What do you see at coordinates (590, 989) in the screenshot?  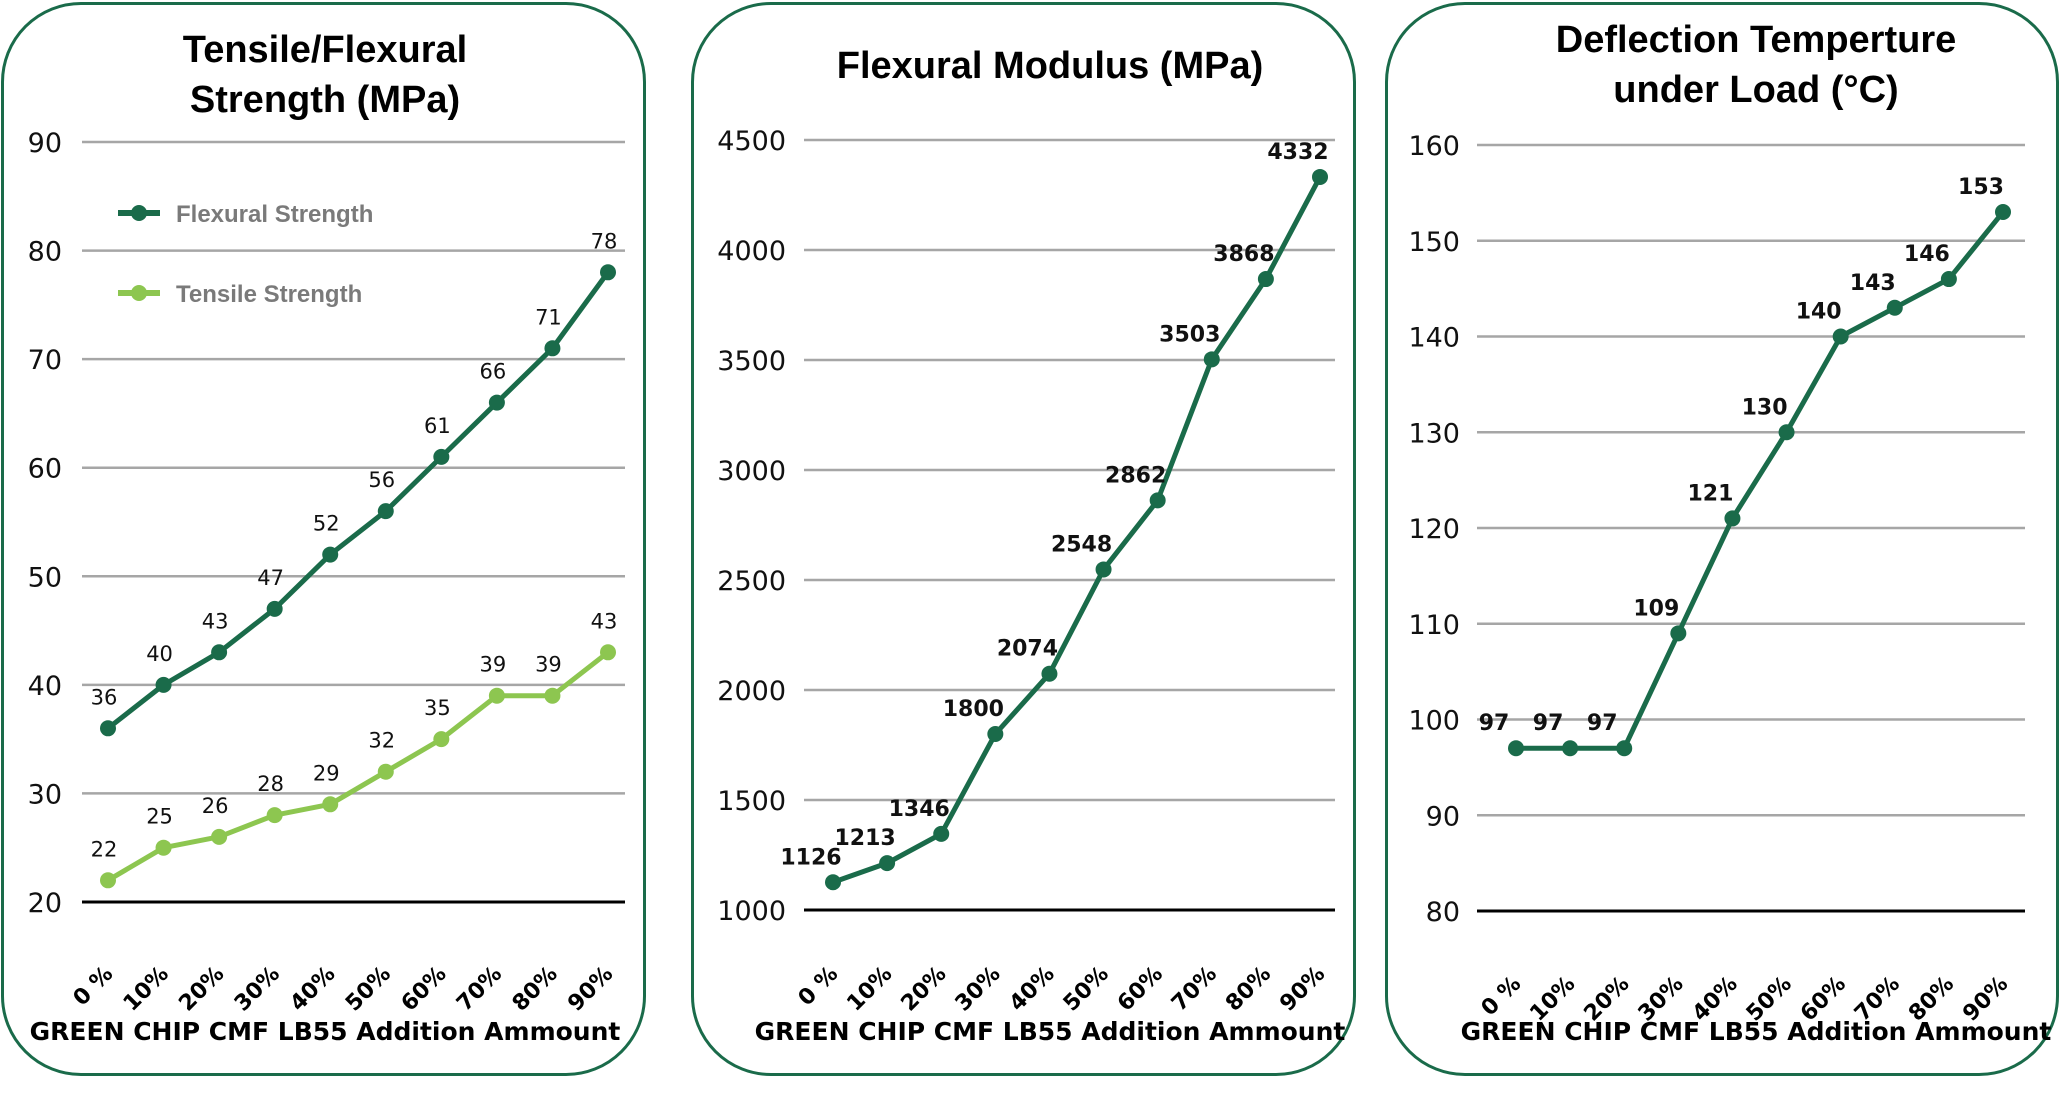 I see `chart-0-x-tick-label: 90%` at bounding box center [590, 989].